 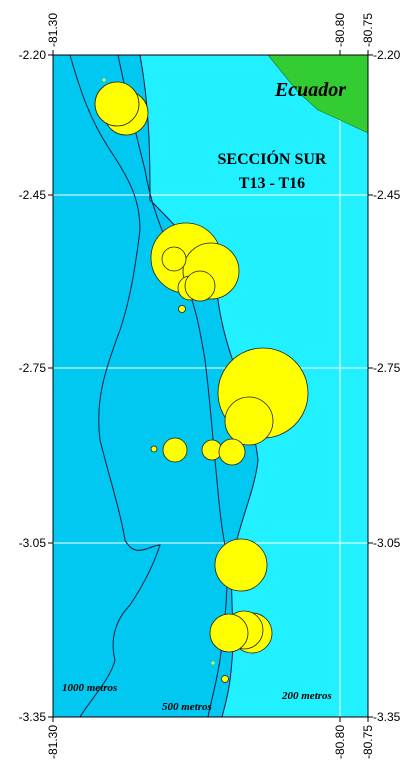 I want to click on x-tick-top: -81.30, so click(x=53, y=30).